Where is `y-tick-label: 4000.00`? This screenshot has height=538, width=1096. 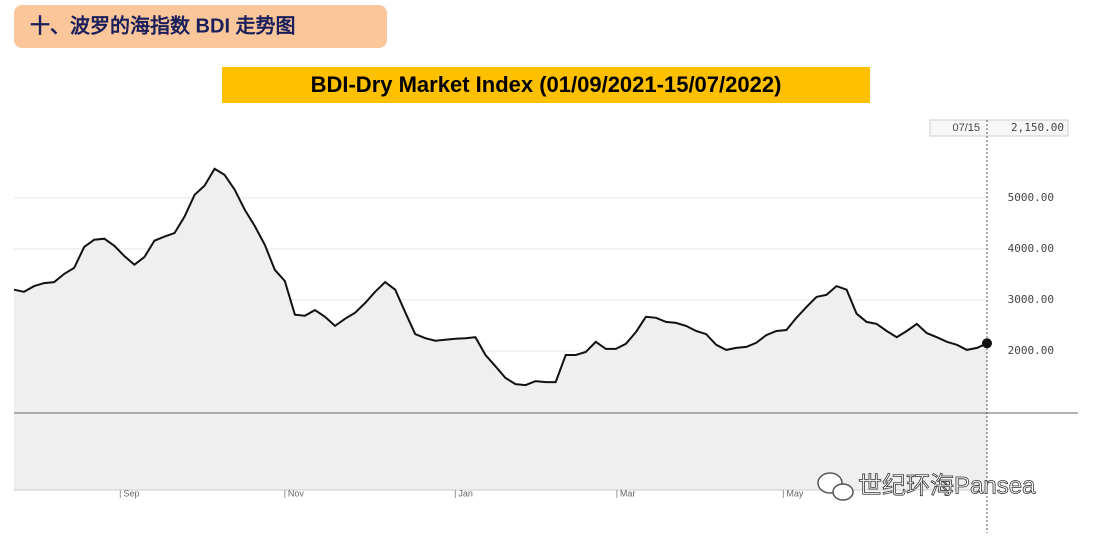
y-tick-label: 4000.00 is located at coordinates (1031, 248).